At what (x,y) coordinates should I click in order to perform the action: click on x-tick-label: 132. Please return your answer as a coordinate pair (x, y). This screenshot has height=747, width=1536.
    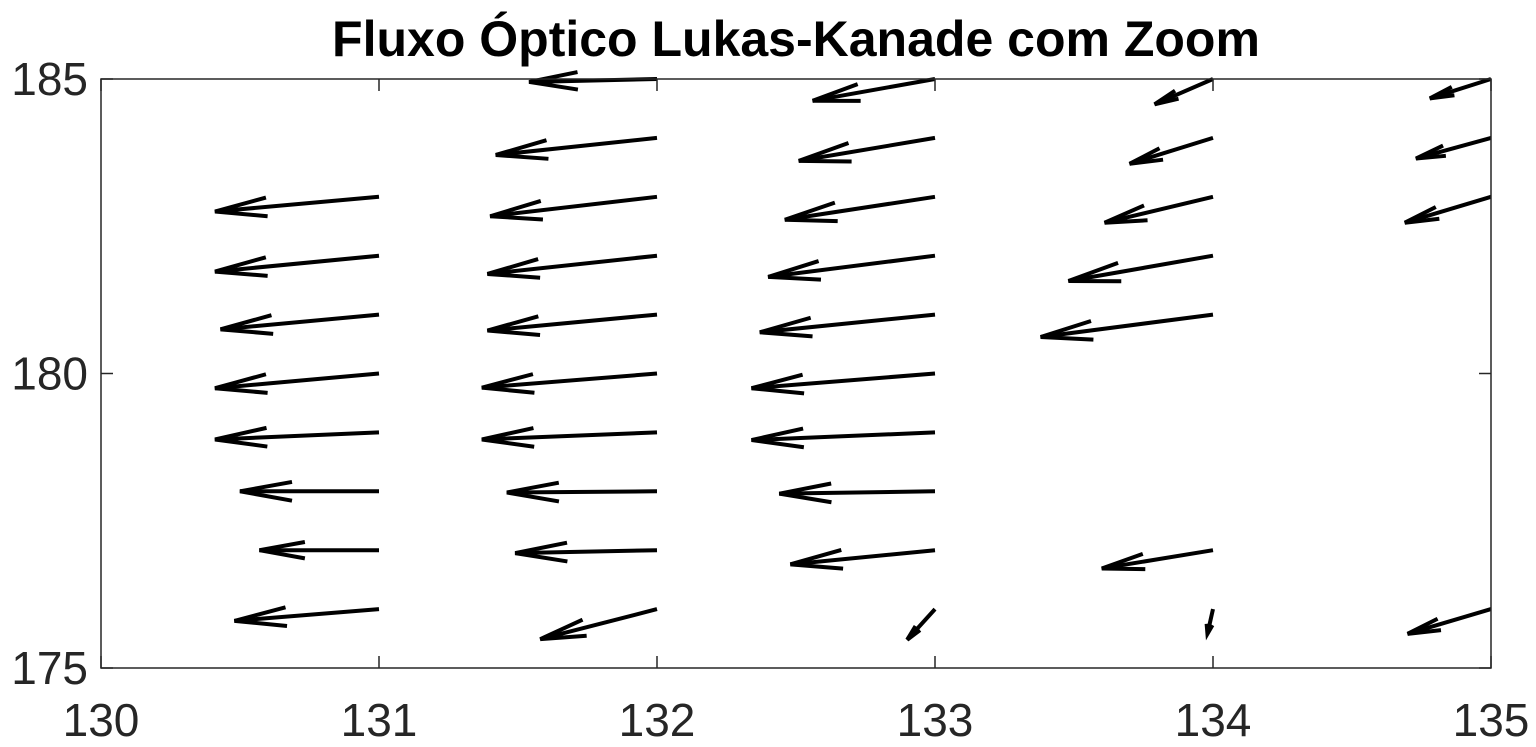
    Looking at the image, I should click on (657, 720).